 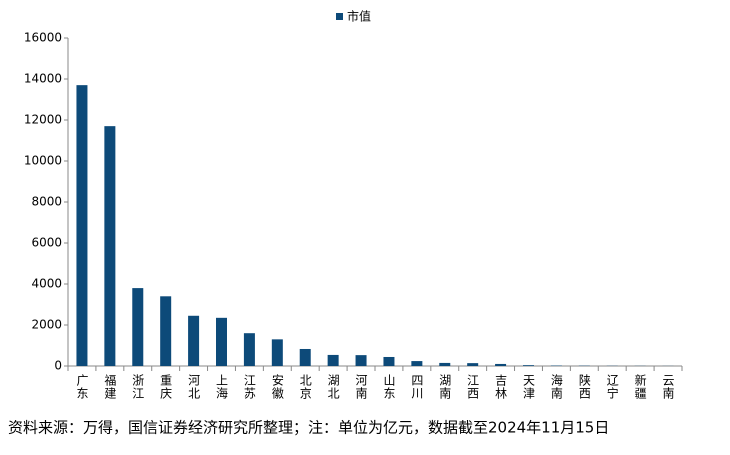 What do you see at coordinates (43, 79) in the screenshot?
I see `y-tick-label: 14000` at bounding box center [43, 79].